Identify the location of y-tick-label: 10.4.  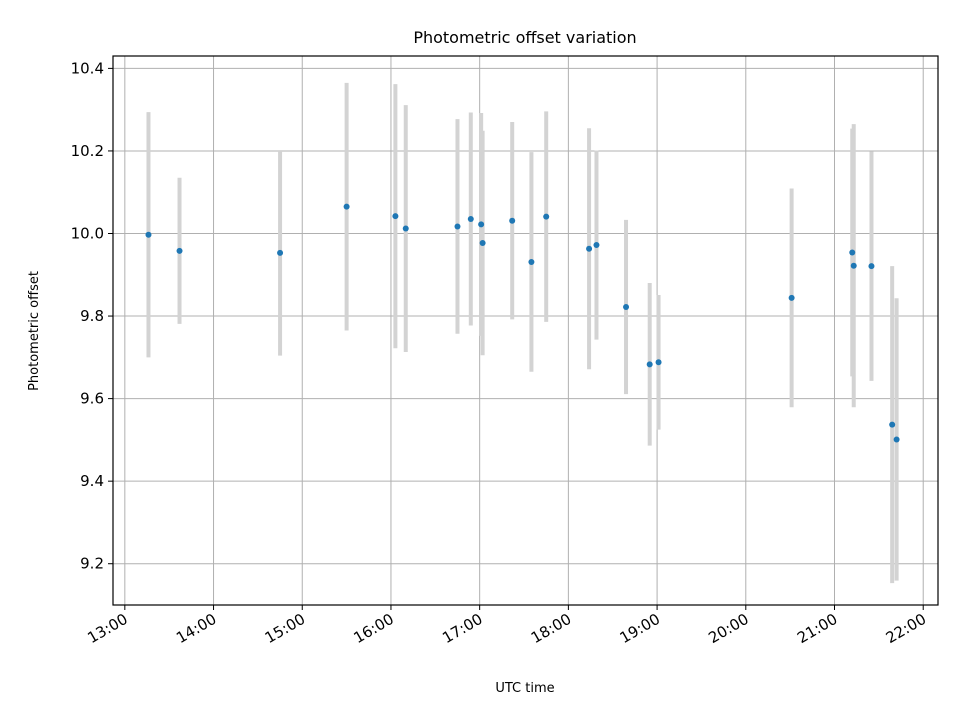
(87, 68).